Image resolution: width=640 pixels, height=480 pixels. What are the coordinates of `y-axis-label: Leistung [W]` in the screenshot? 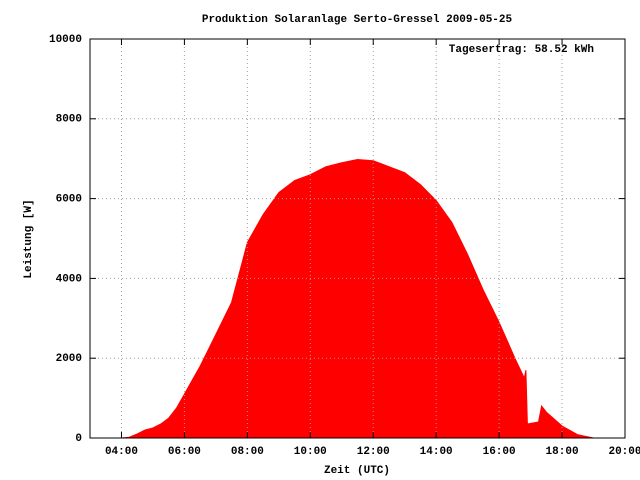 It's located at (29, 238).